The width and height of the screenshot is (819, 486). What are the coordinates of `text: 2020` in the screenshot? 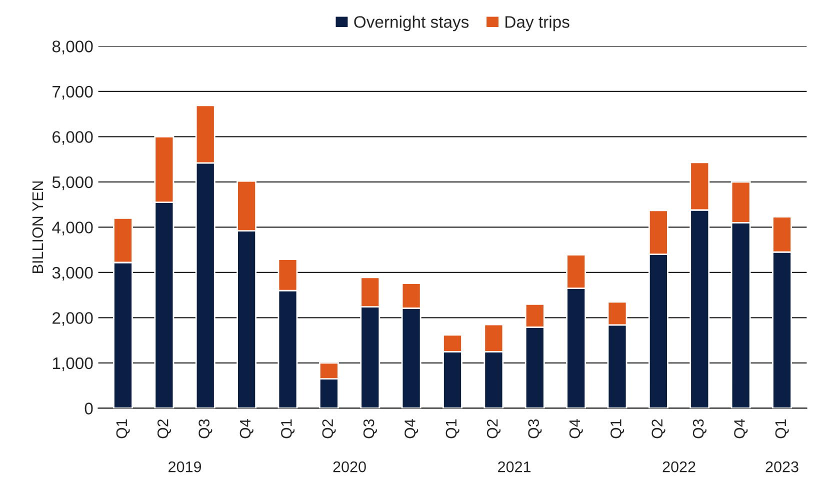 It's located at (349, 466).